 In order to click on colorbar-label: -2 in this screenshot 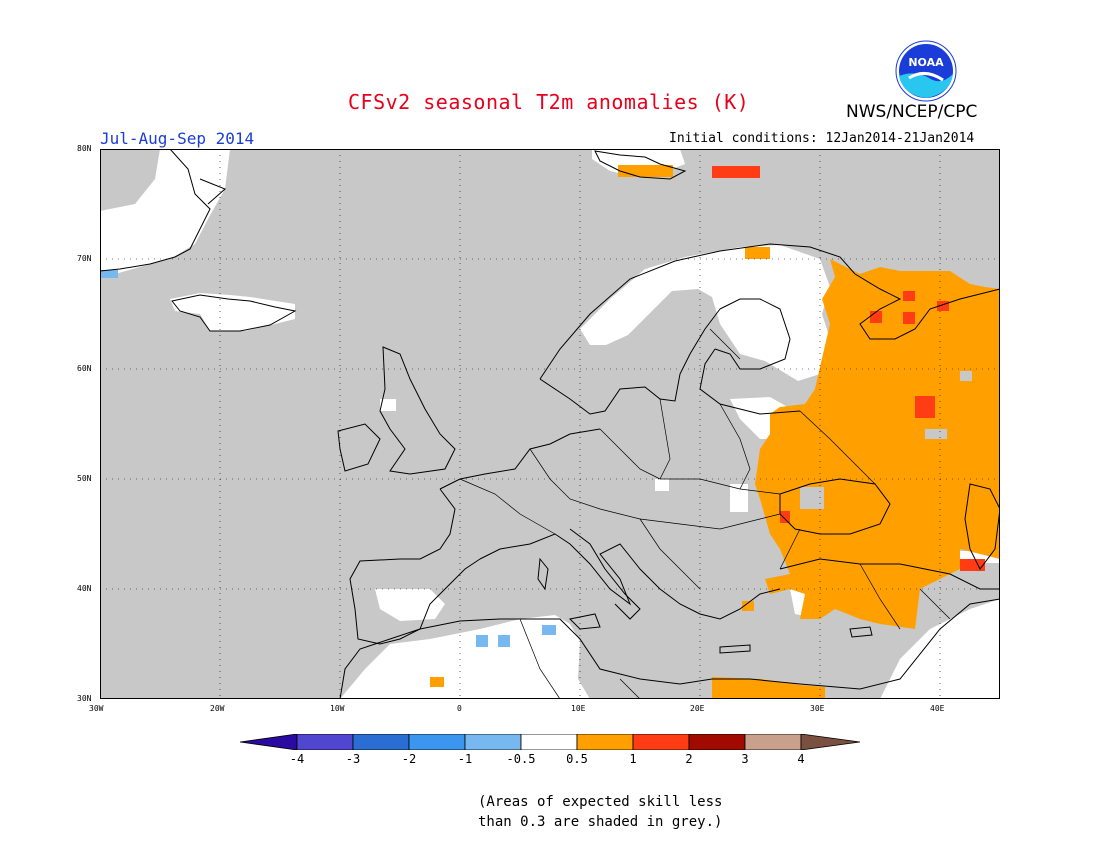, I will do `click(409, 759)`.